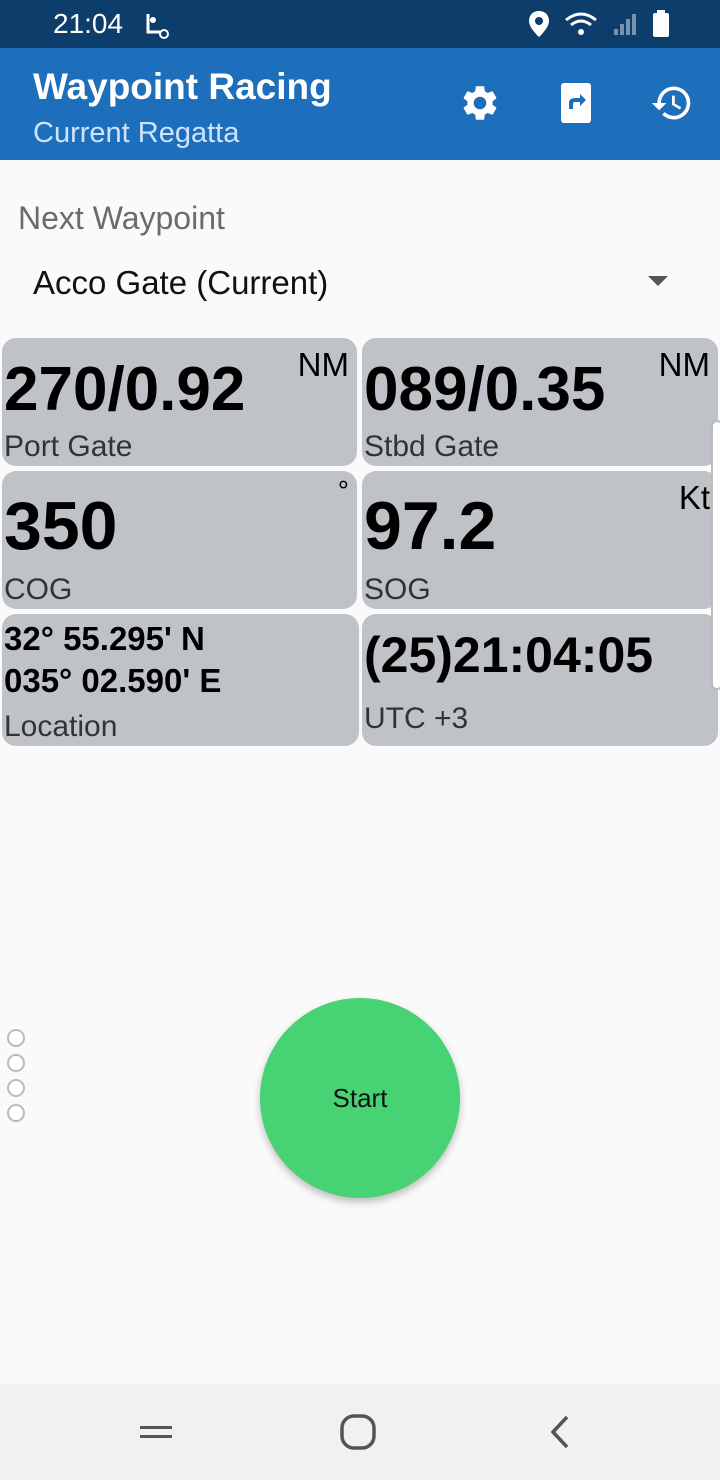 This screenshot has height=1480, width=720. I want to click on home-icon, so click(358, 1432).